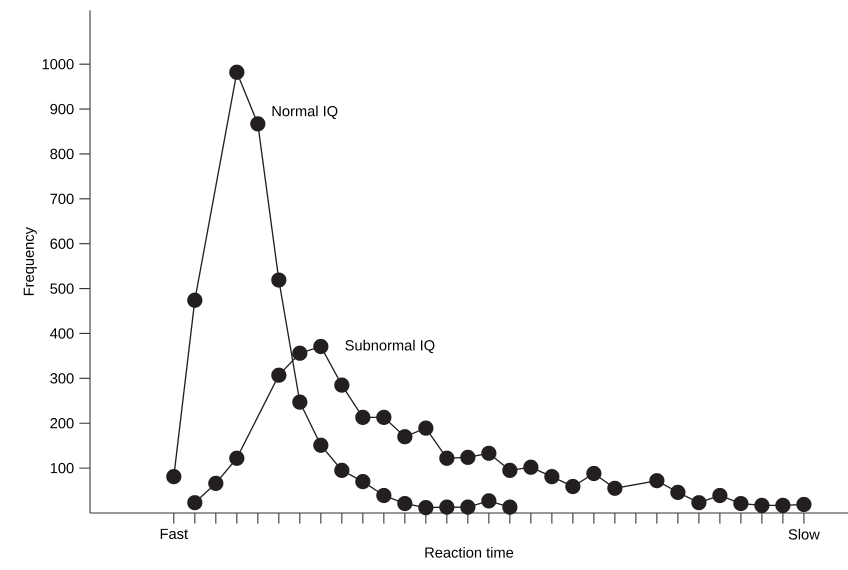 The height and width of the screenshot is (570, 848). What do you see at coordinates (469, 552) in the screenshot?
I see `x-axis-title: Reaction time` at bounding box center [469, 552].